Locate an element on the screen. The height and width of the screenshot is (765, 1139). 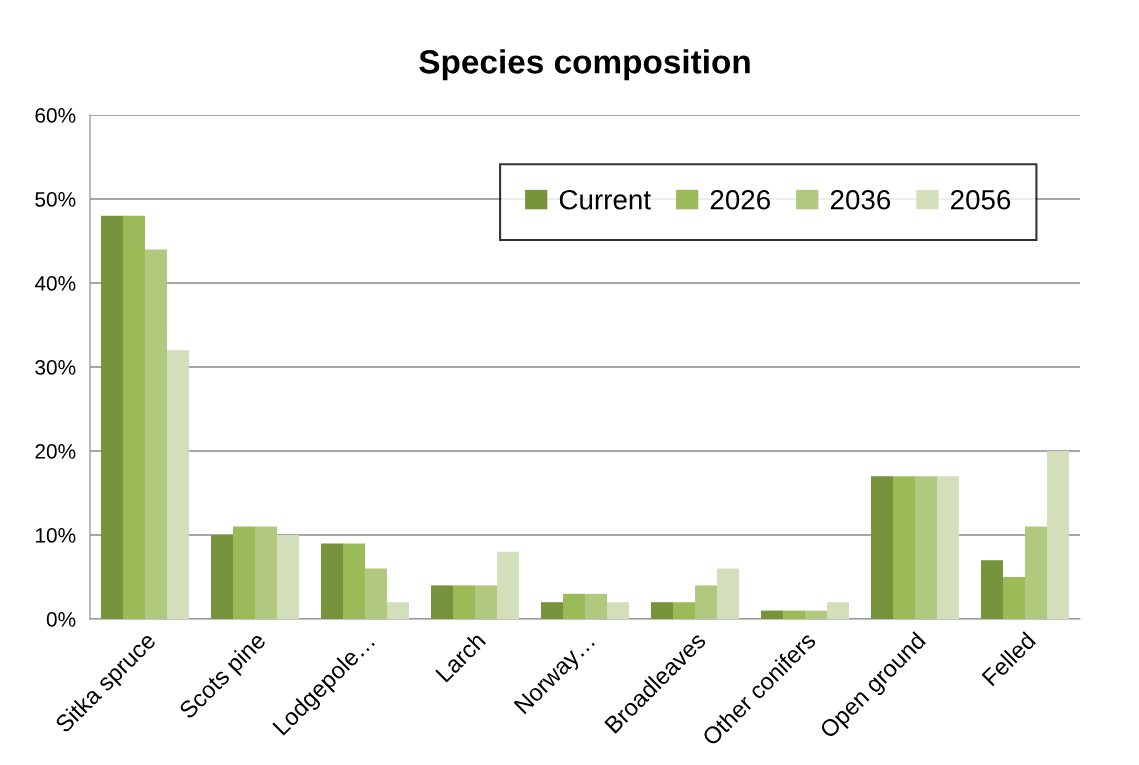
y-tick-label: 60% is located at coordinates (55, 115).